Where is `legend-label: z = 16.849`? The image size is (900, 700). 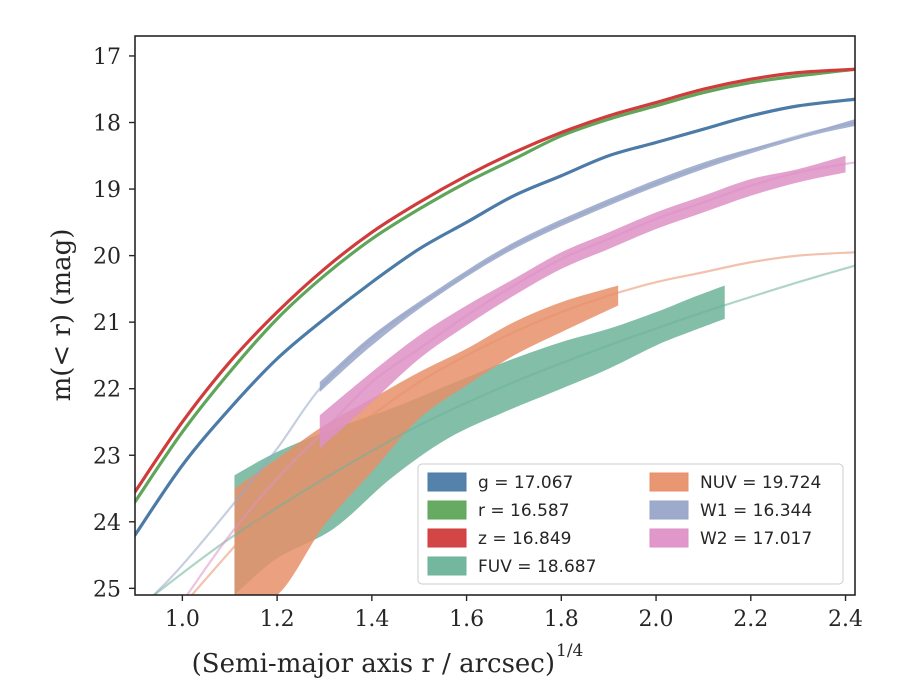 legend-label: z = 16.849 is located at coordinates (524, 539).